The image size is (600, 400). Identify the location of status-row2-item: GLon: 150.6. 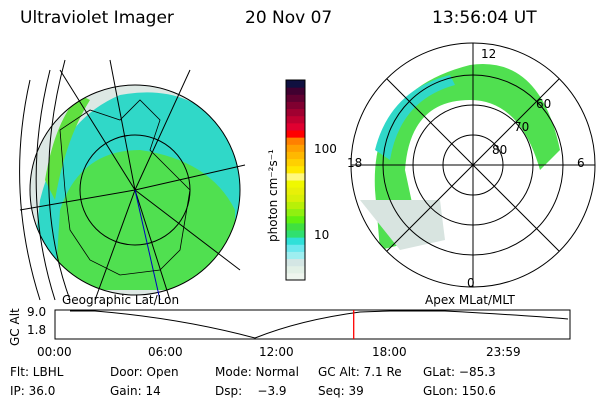
(459, 391).